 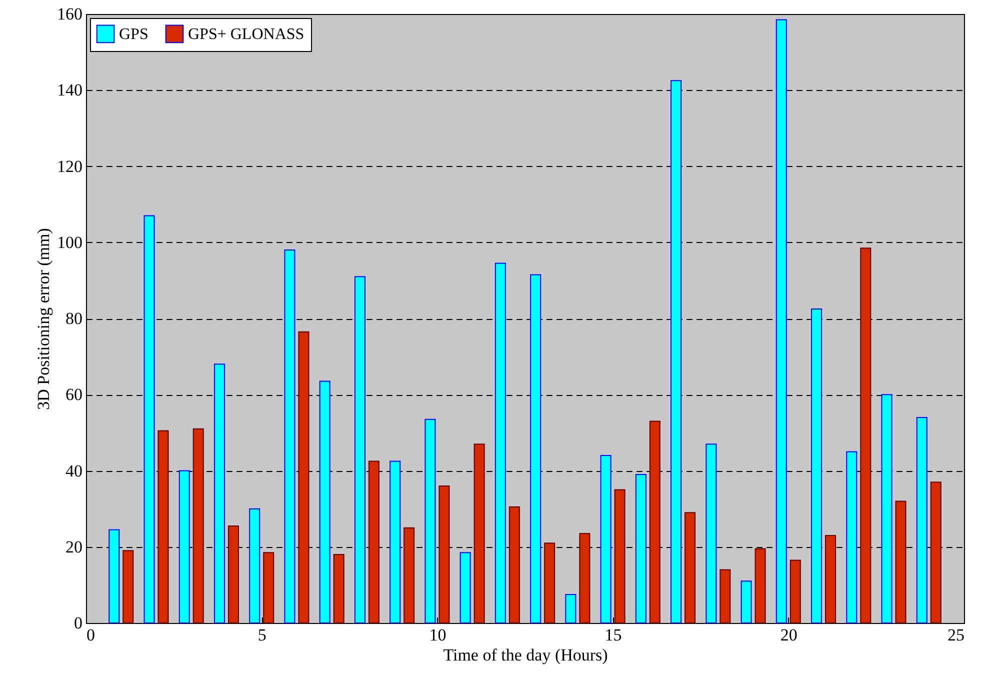 I want to click on y-tick-label: 20, so click(x=74, y=546).